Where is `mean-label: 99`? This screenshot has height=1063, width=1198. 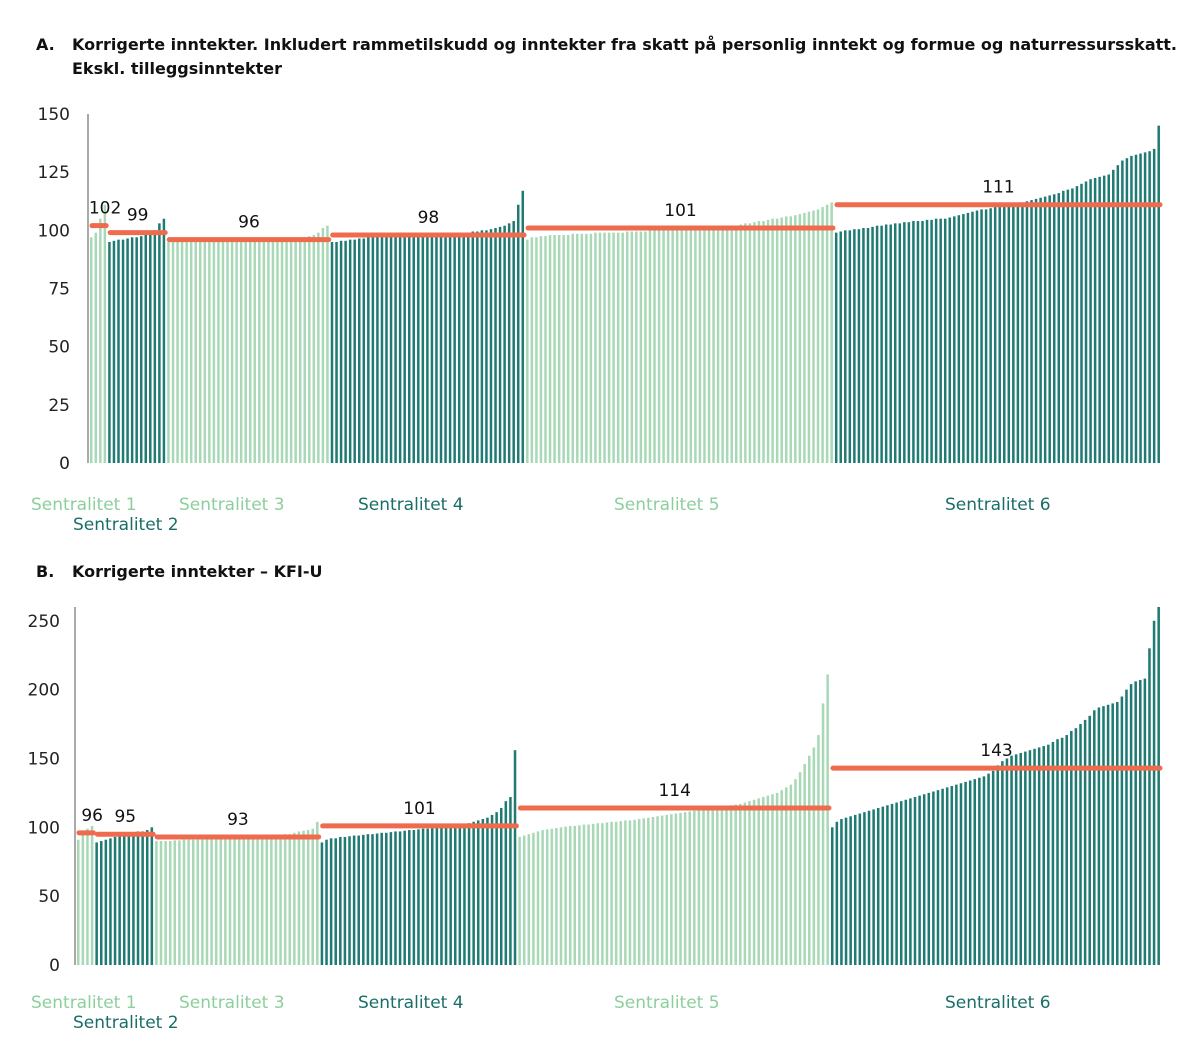
mean-label: 99 is located at coordinates (138, 216).